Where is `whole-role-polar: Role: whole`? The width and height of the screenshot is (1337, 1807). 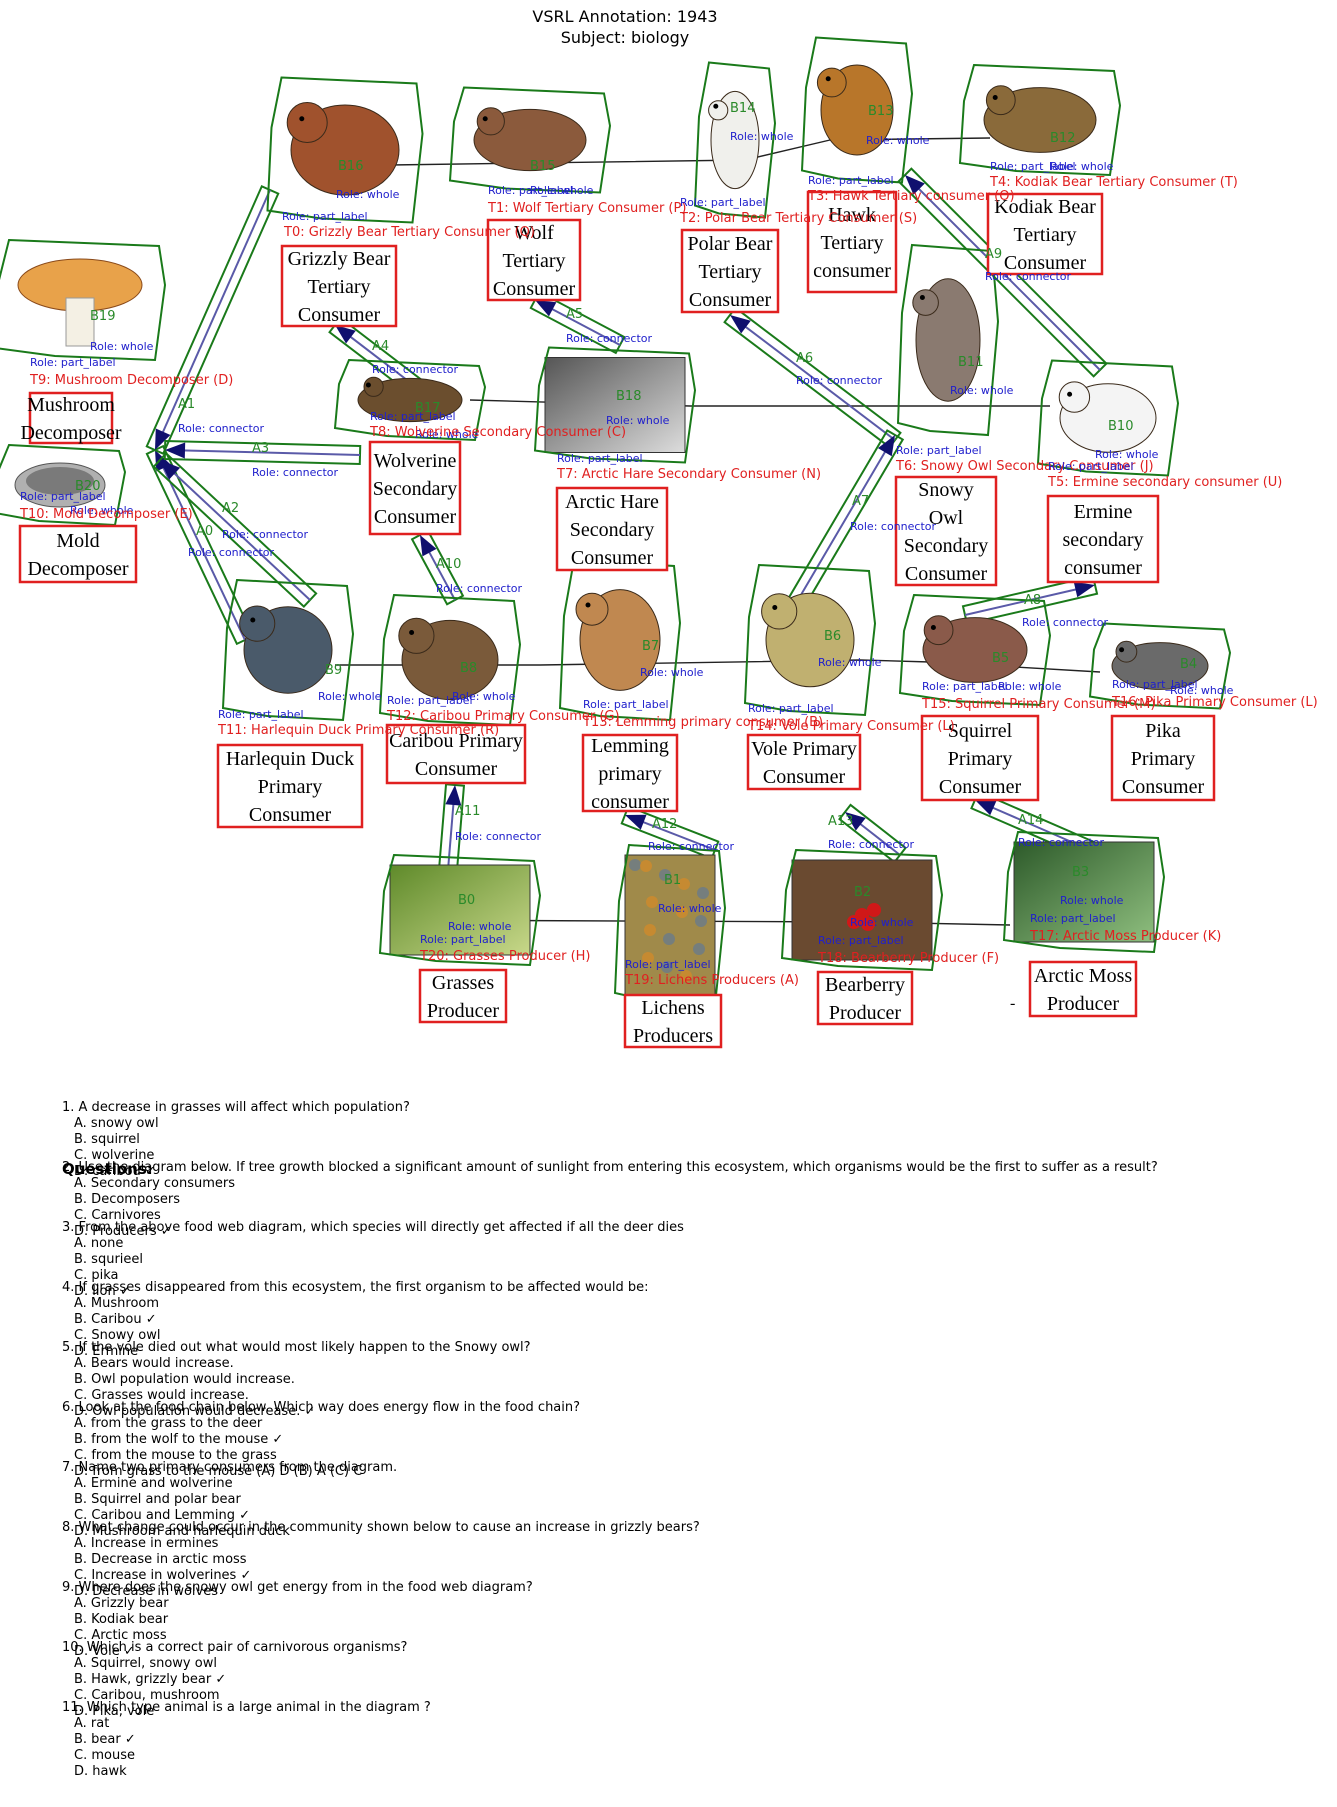 whole-role-polar: Role: whole is located at coordinates (762, 136).